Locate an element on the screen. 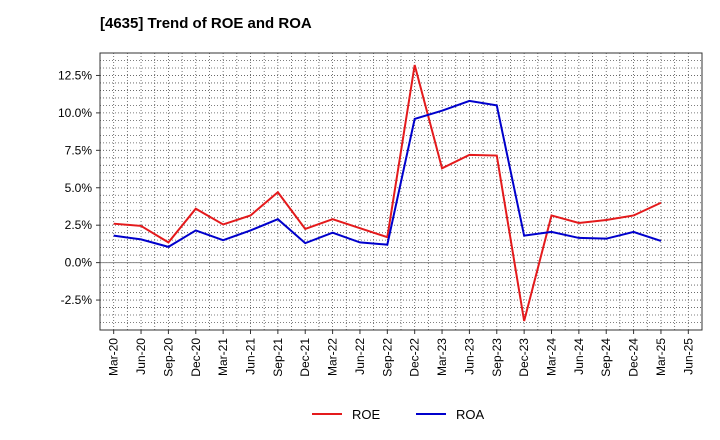  x-tick-label: Mar-21 is located at coordinates (223, 357).